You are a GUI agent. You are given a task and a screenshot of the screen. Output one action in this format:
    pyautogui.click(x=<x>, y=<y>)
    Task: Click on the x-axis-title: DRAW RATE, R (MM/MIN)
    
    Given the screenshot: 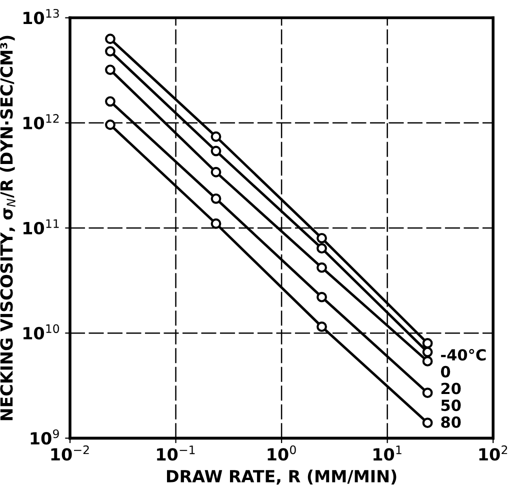 What is the action you would take?
    pyautogui.click(x=281, y=477)
    